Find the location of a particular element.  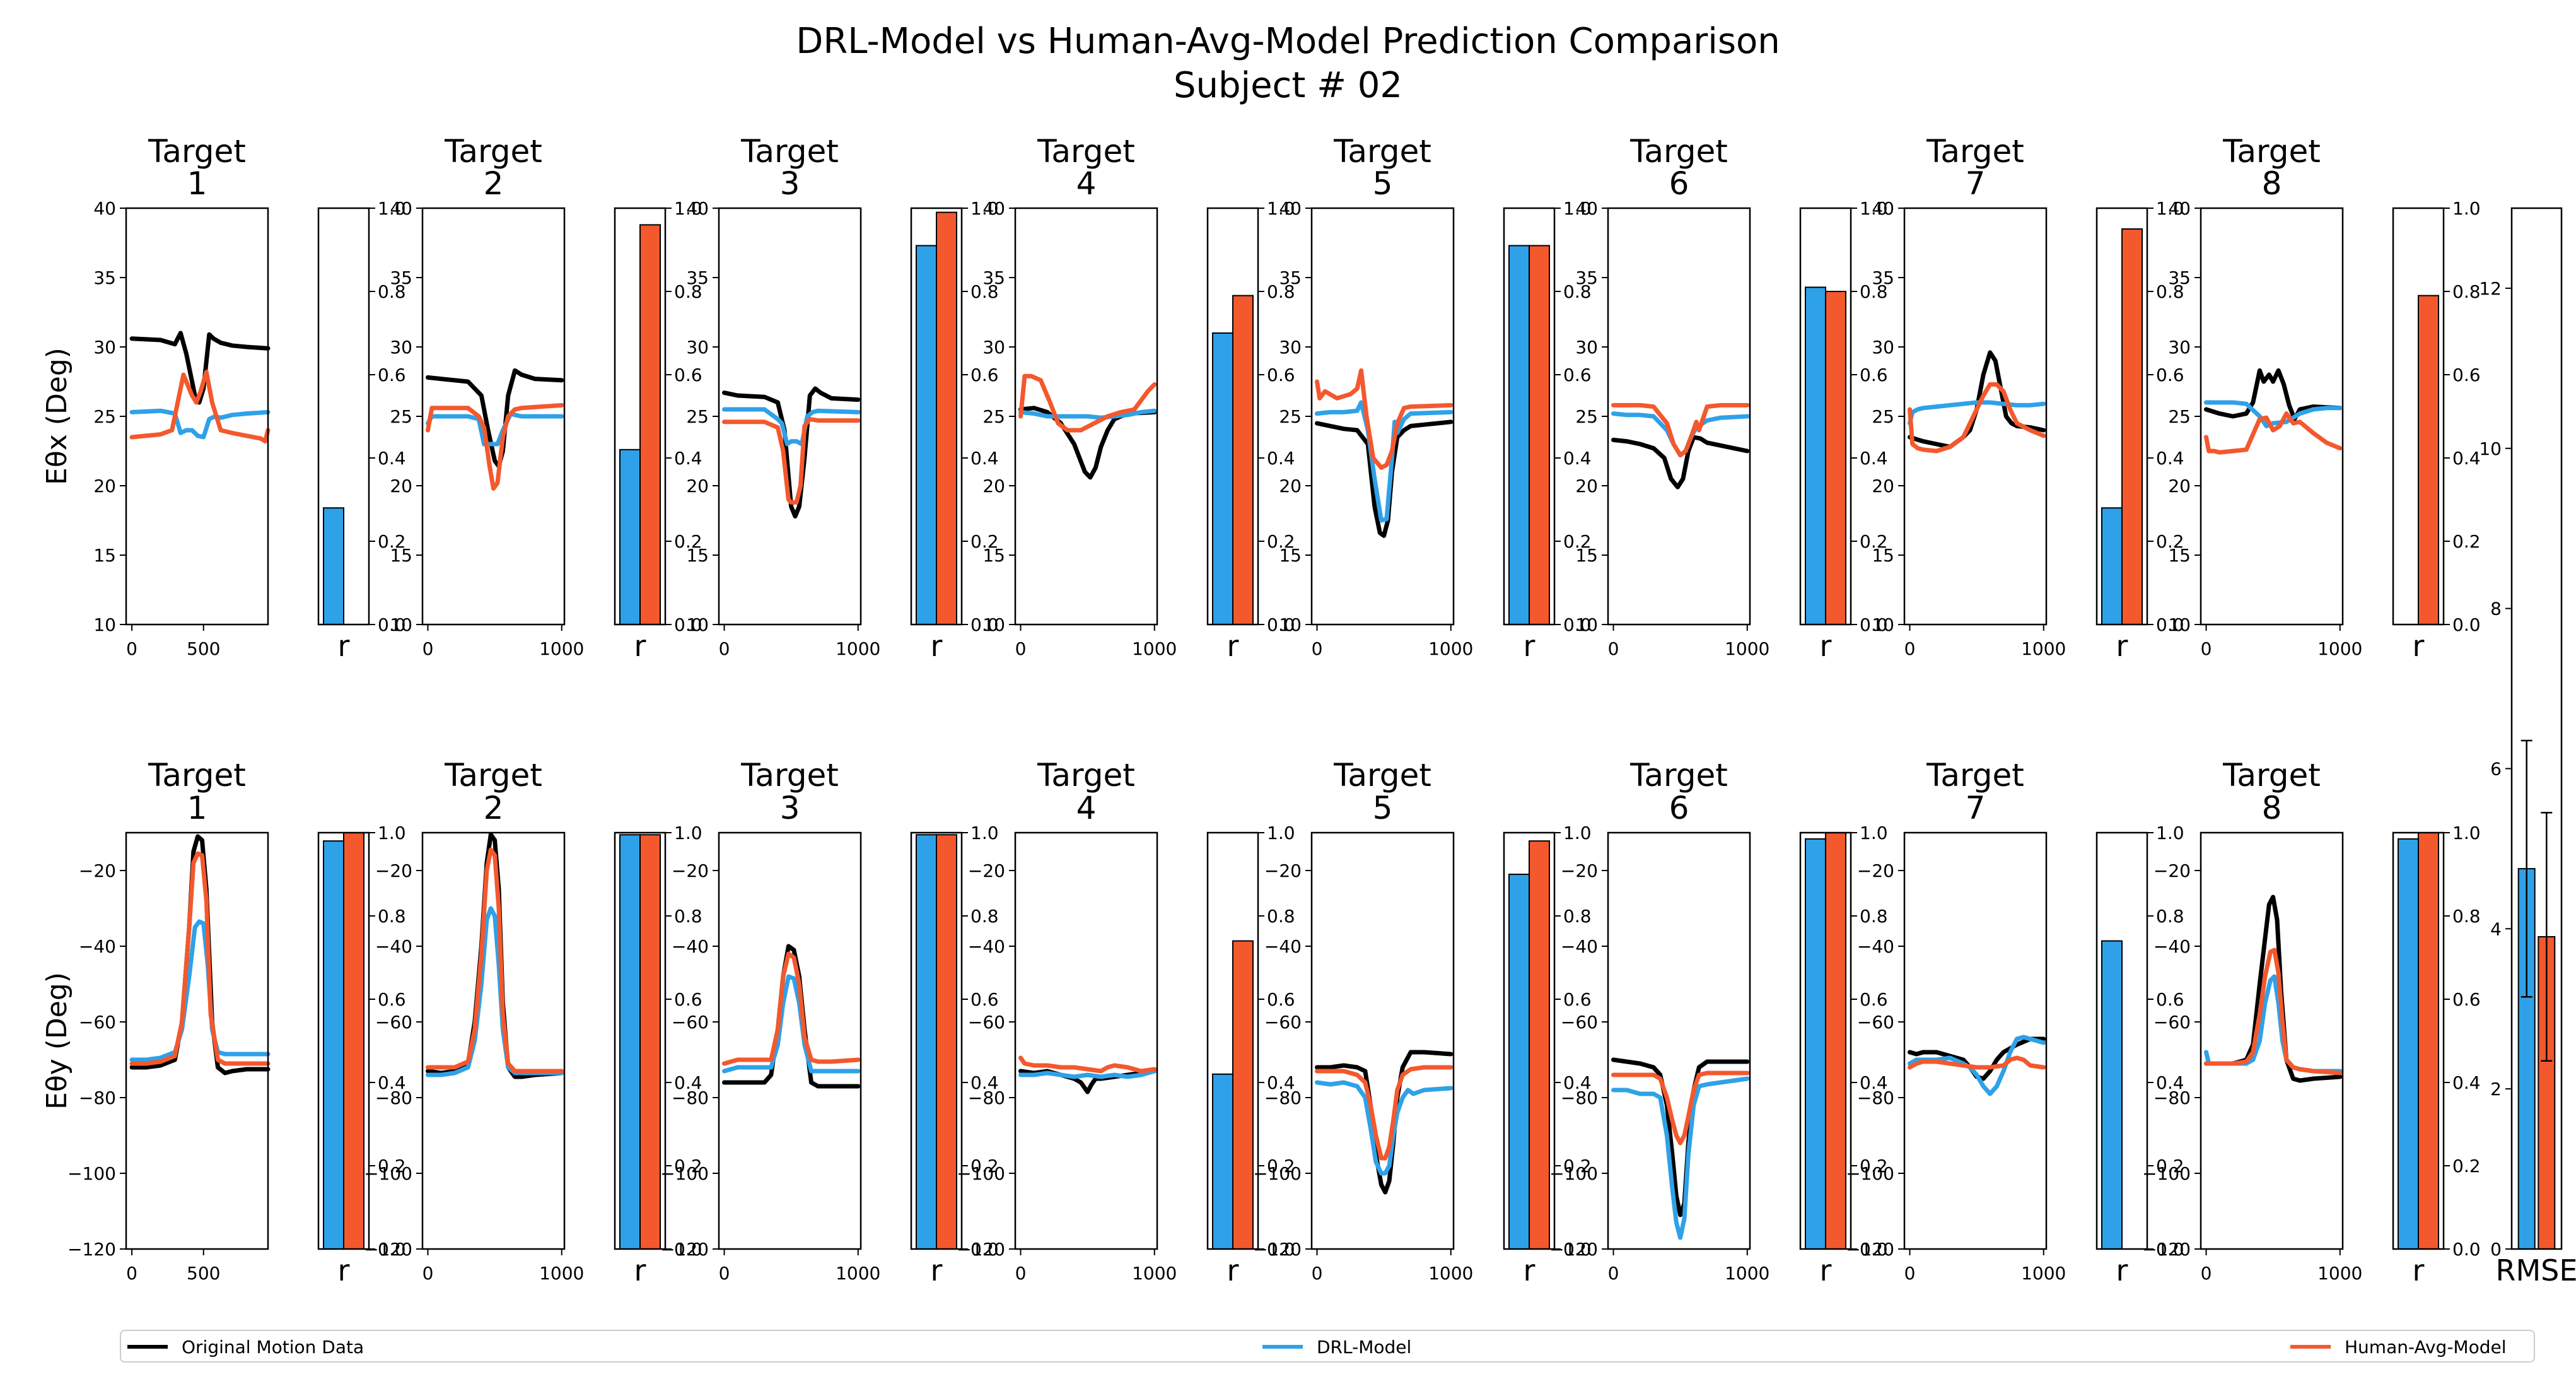

bottom-target8-ytick-label: −40 is located at coordinates (2172, 946).